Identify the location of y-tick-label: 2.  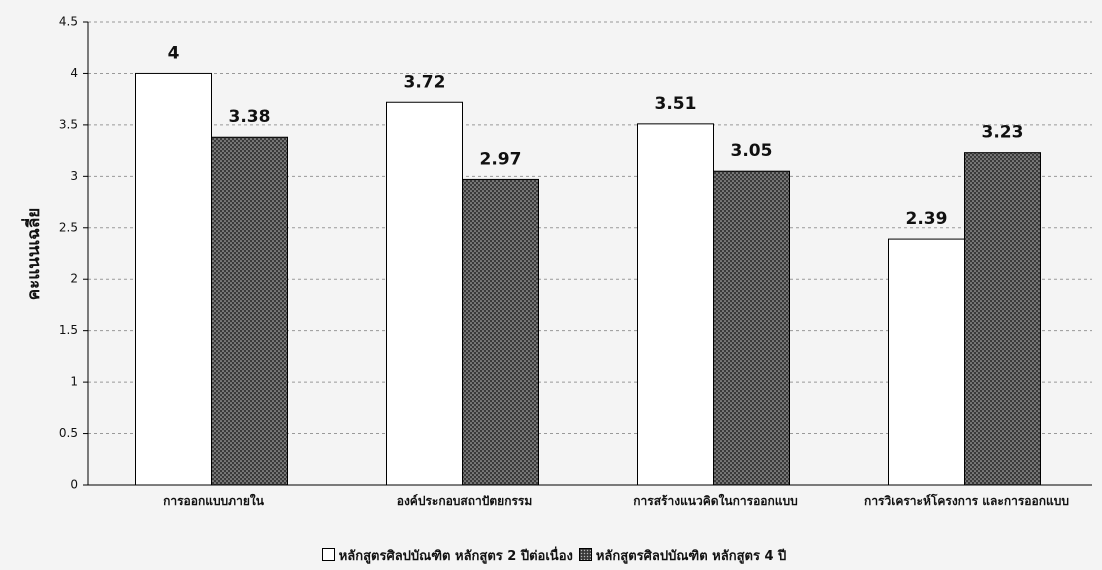
(74, 279).